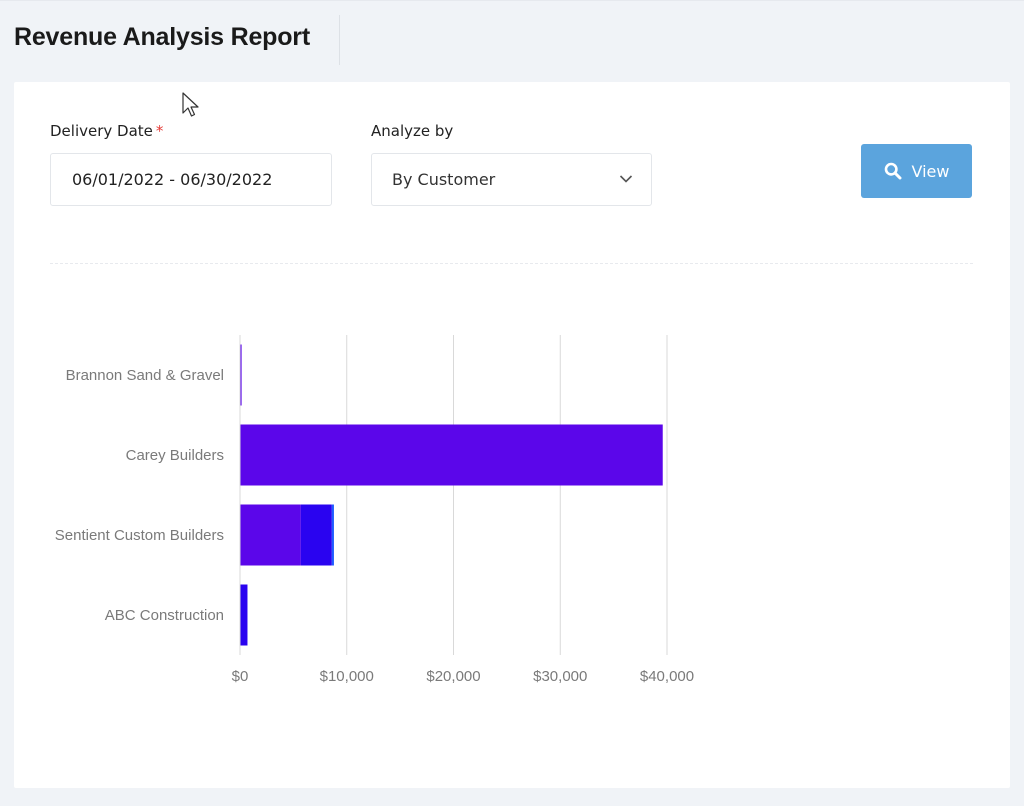 The height and width of the screenshot is (806, 1024). What do you see at coordinates (164, 615) in the screenshot?
I see `y-category-label: ABC Construction` at bounding box center [164, 615].